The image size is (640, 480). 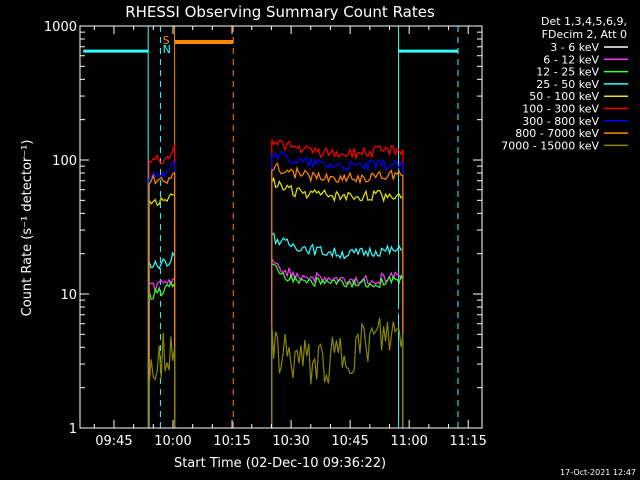 What do you see at coordinates (231, 441) in the screenshot?
I see `x-tick-label: 10:15` at bounding box center [231, 441].